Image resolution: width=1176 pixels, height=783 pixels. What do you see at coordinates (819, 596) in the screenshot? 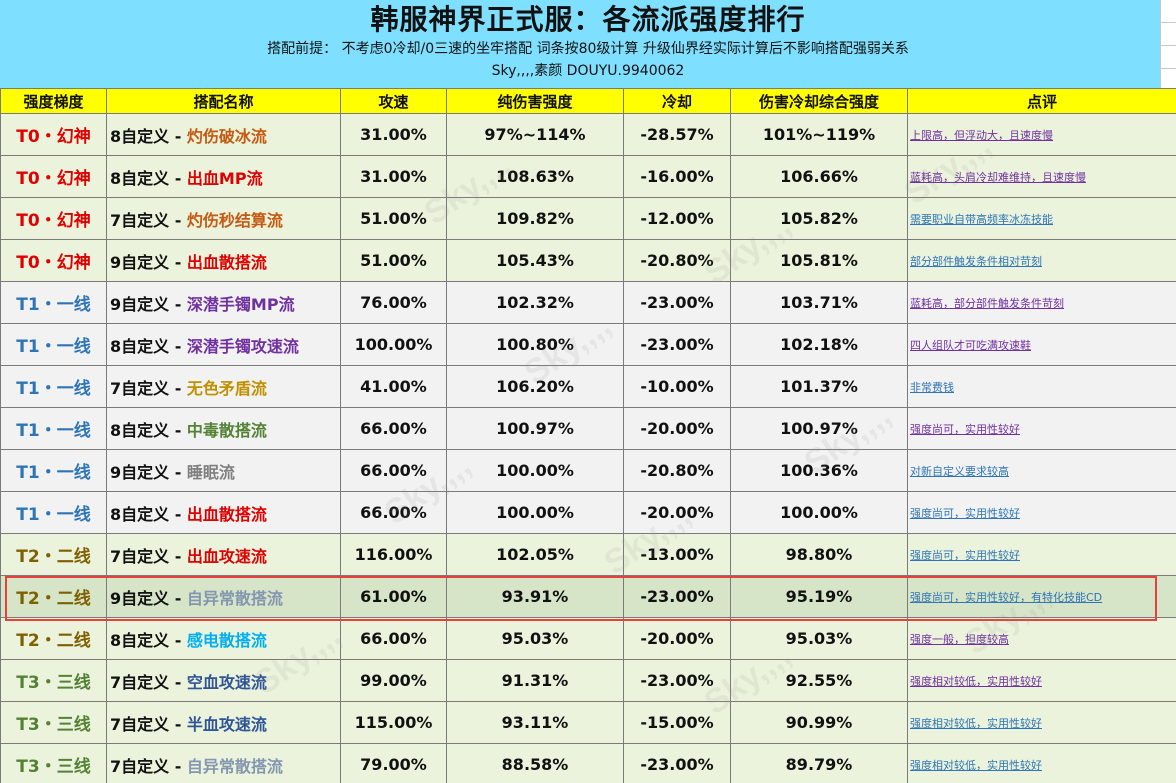
I see `combined-strength-cell: 95.19%` at bounding box center [819, 596].